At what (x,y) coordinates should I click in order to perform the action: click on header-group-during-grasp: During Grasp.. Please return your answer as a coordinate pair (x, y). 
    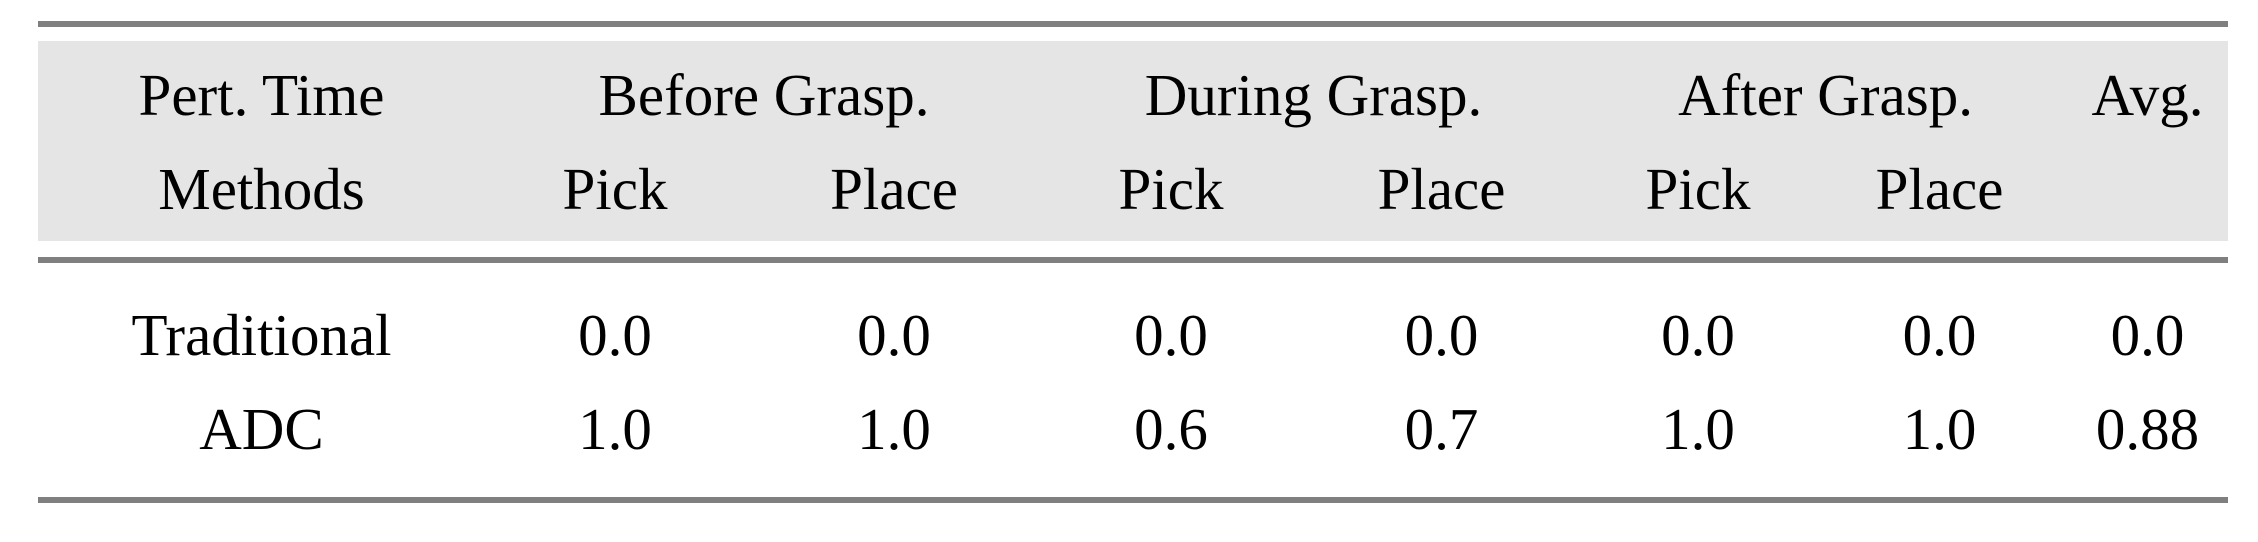
    Looking at the image, I should click on (1313, 92).